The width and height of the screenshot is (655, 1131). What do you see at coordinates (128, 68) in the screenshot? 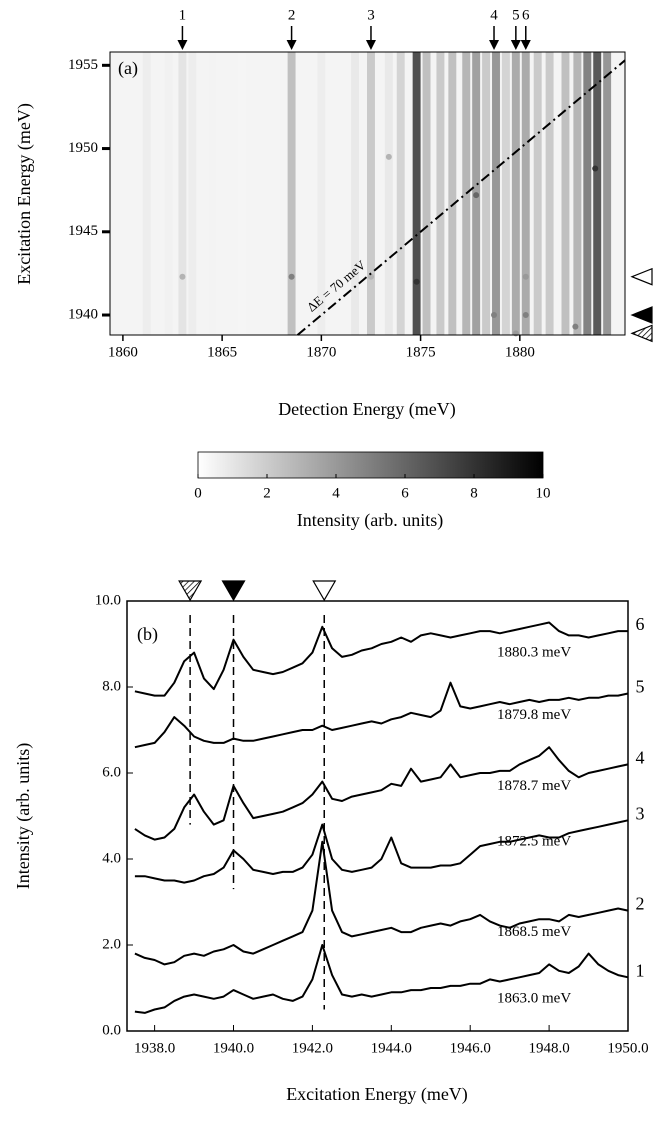
I see `panel-label: (a)` at bounding box center [128, 68].